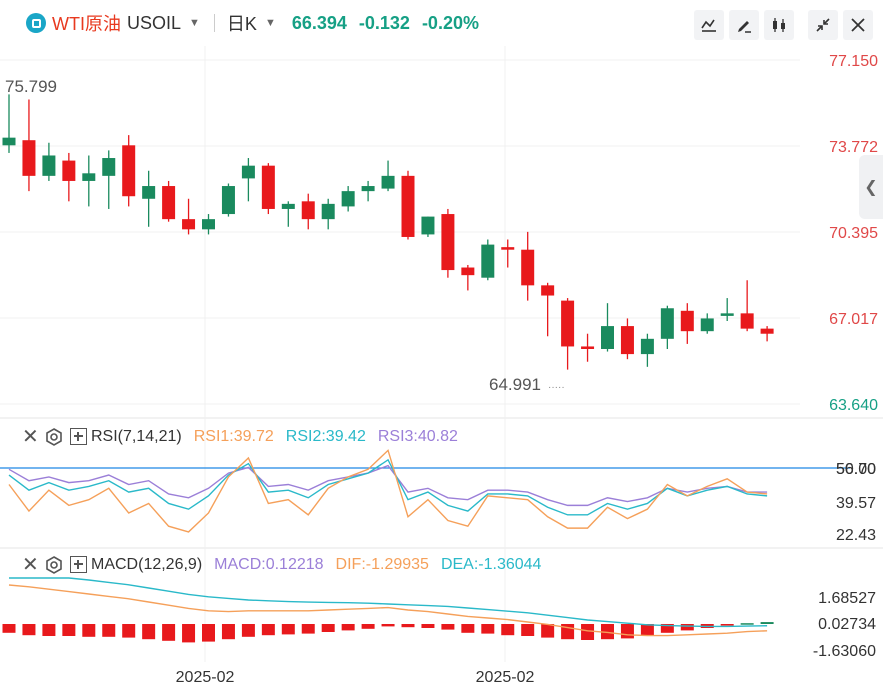 This screenshot has height=690, width=883. I want to click on draw-button, so click(744, 25).